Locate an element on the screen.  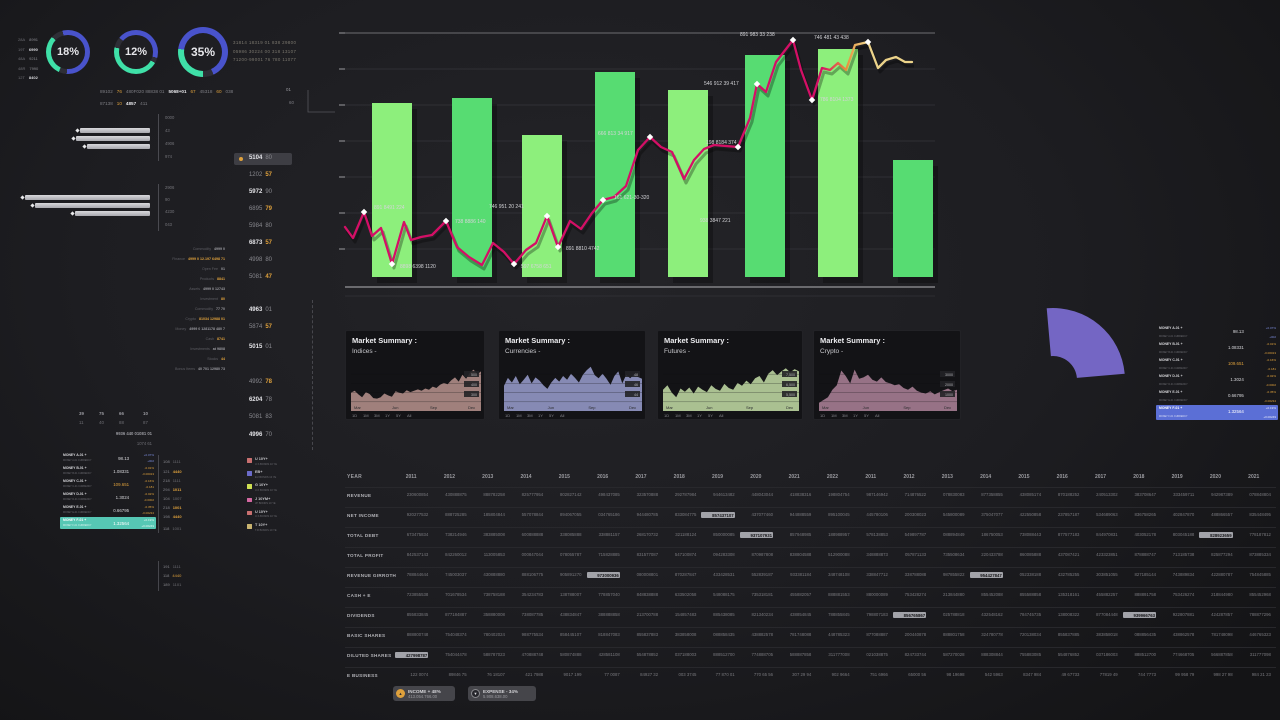
ring-stat-label: 12T is located at coordinates (21, 77).